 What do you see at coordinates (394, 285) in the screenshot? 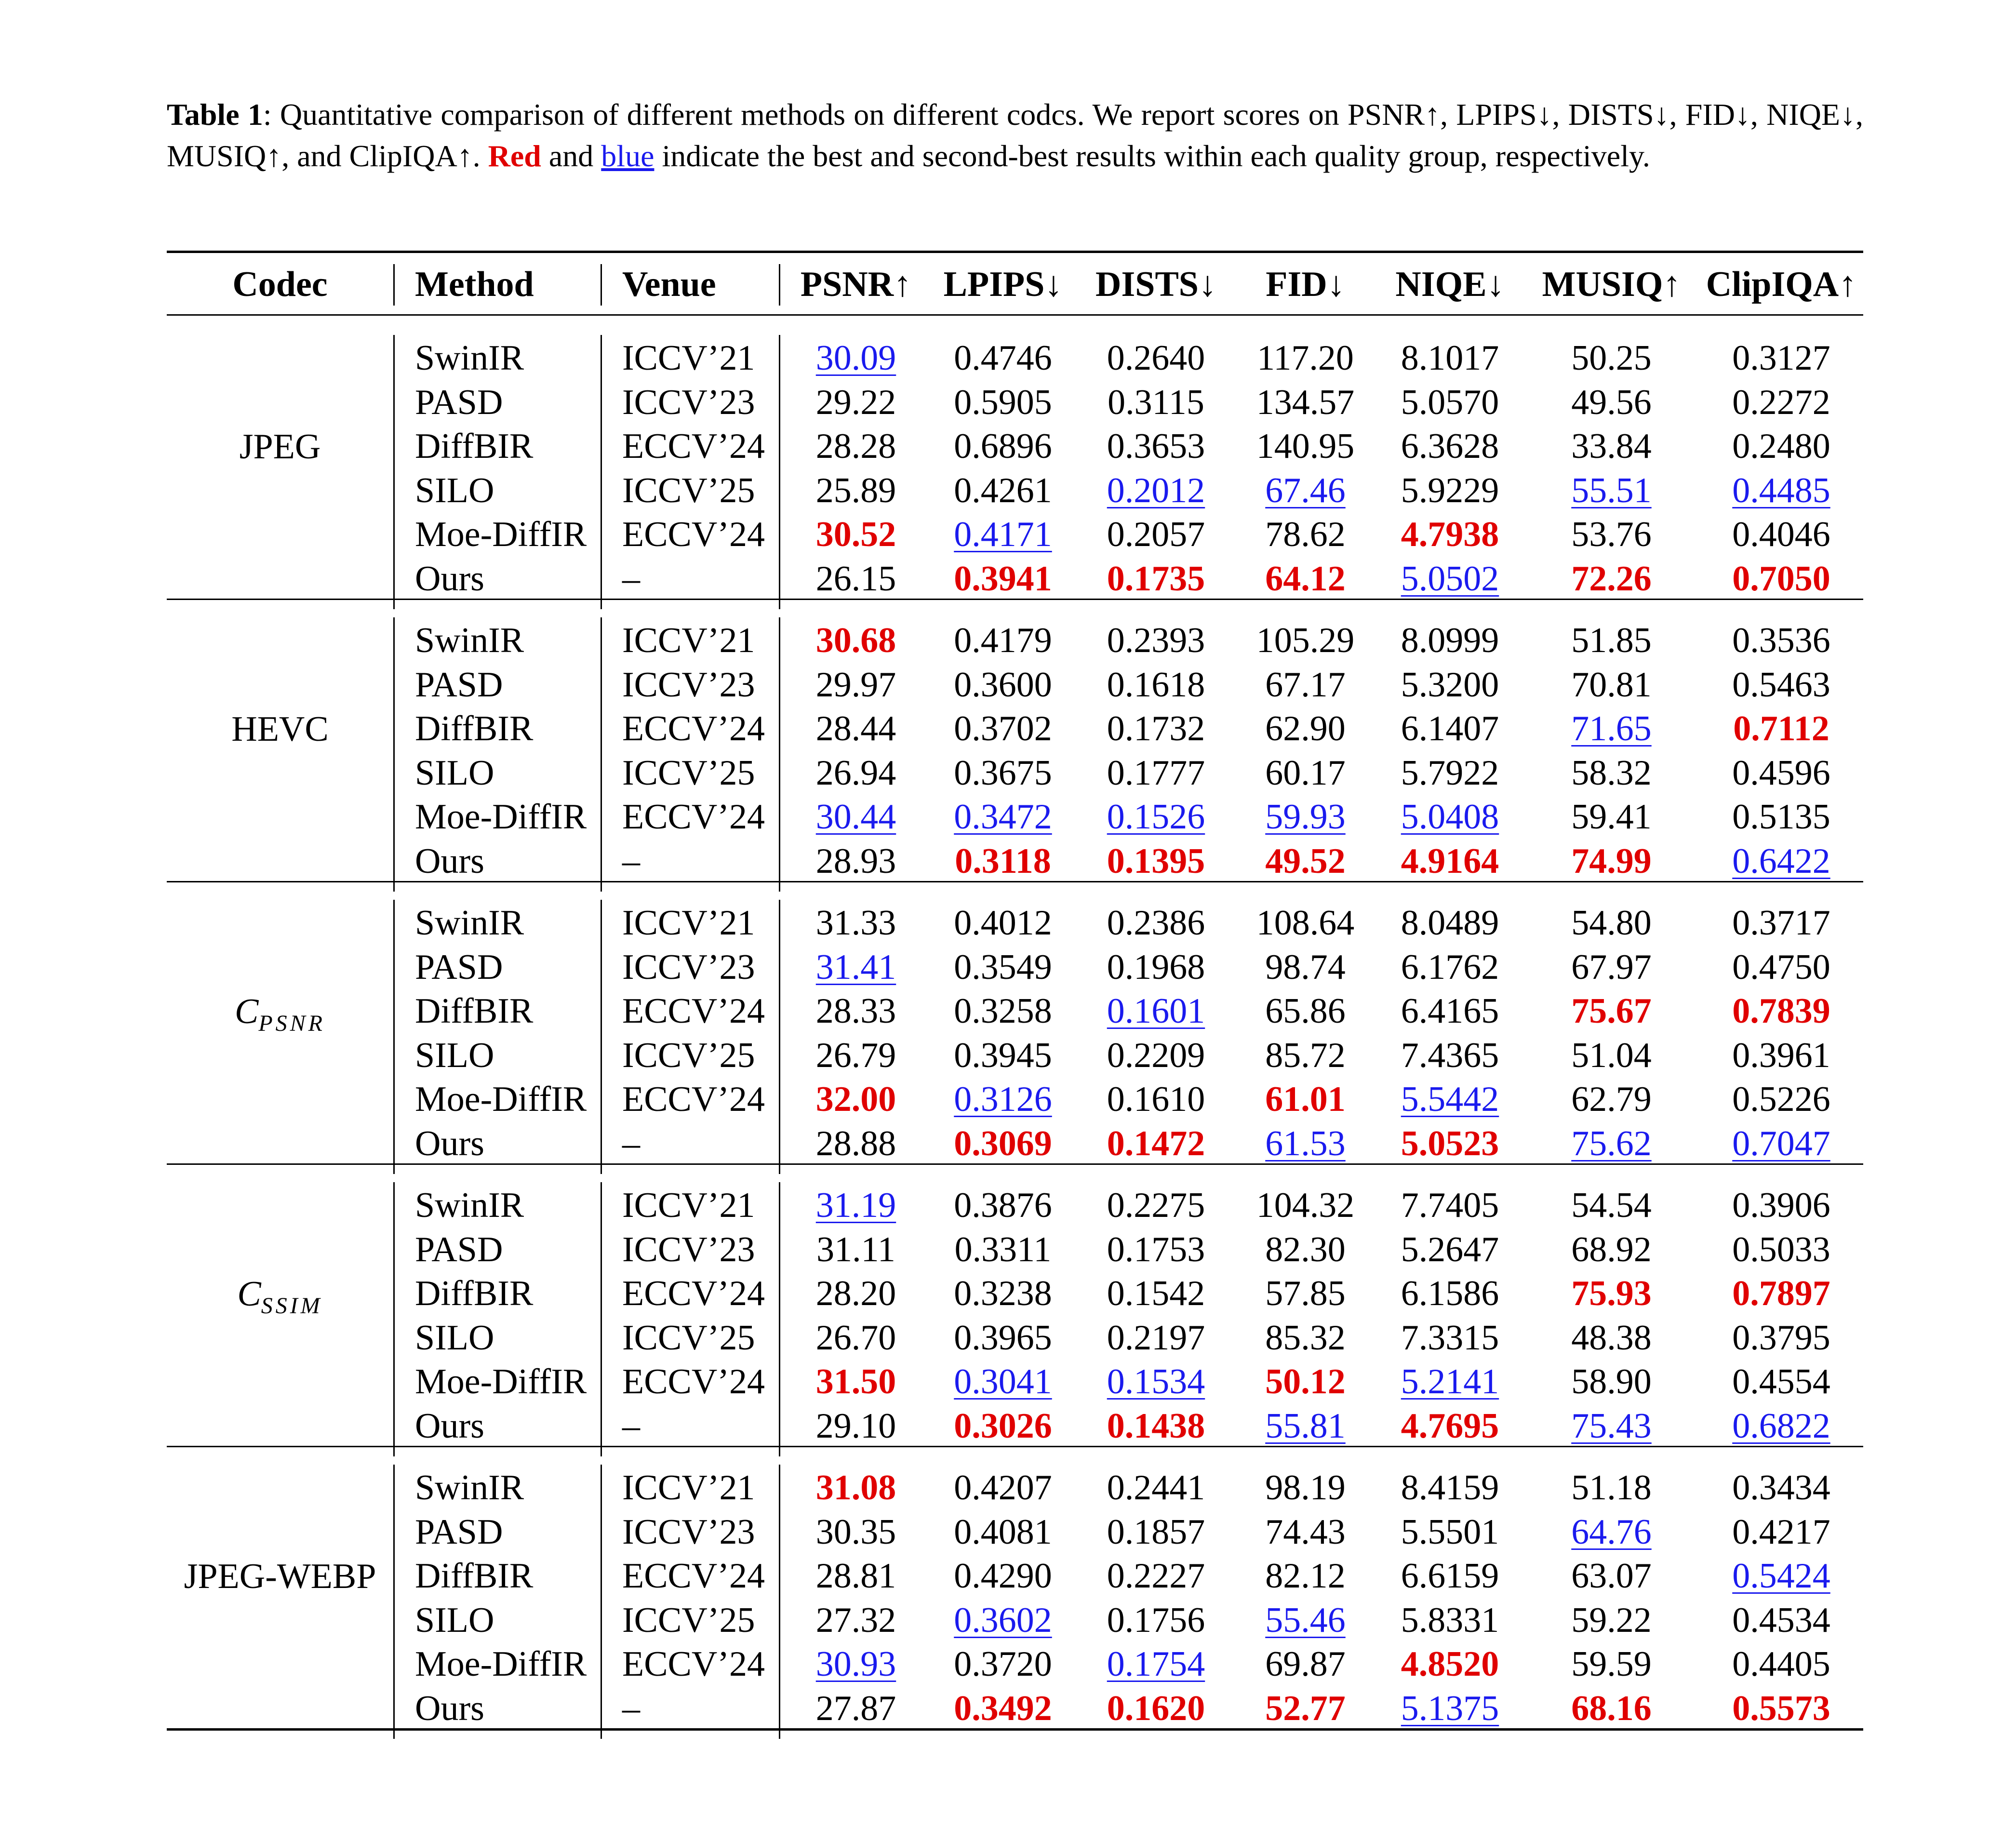
I see `header-separator` at bounding box center [394, 285].